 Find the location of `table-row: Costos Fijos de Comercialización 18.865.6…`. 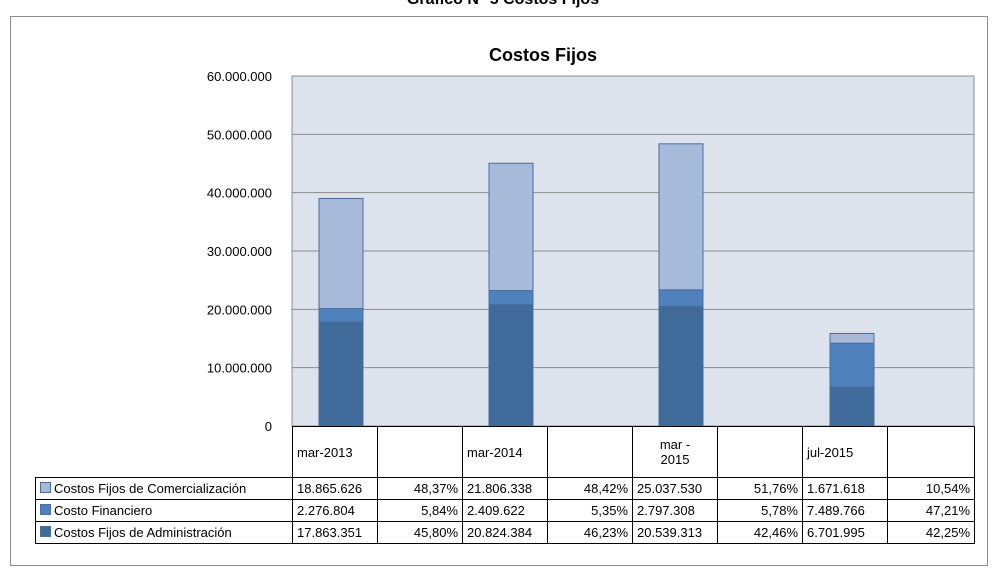

table-row: Costos Fijos de Comercialización 18.865.6… is located at coordinates (505, 488).